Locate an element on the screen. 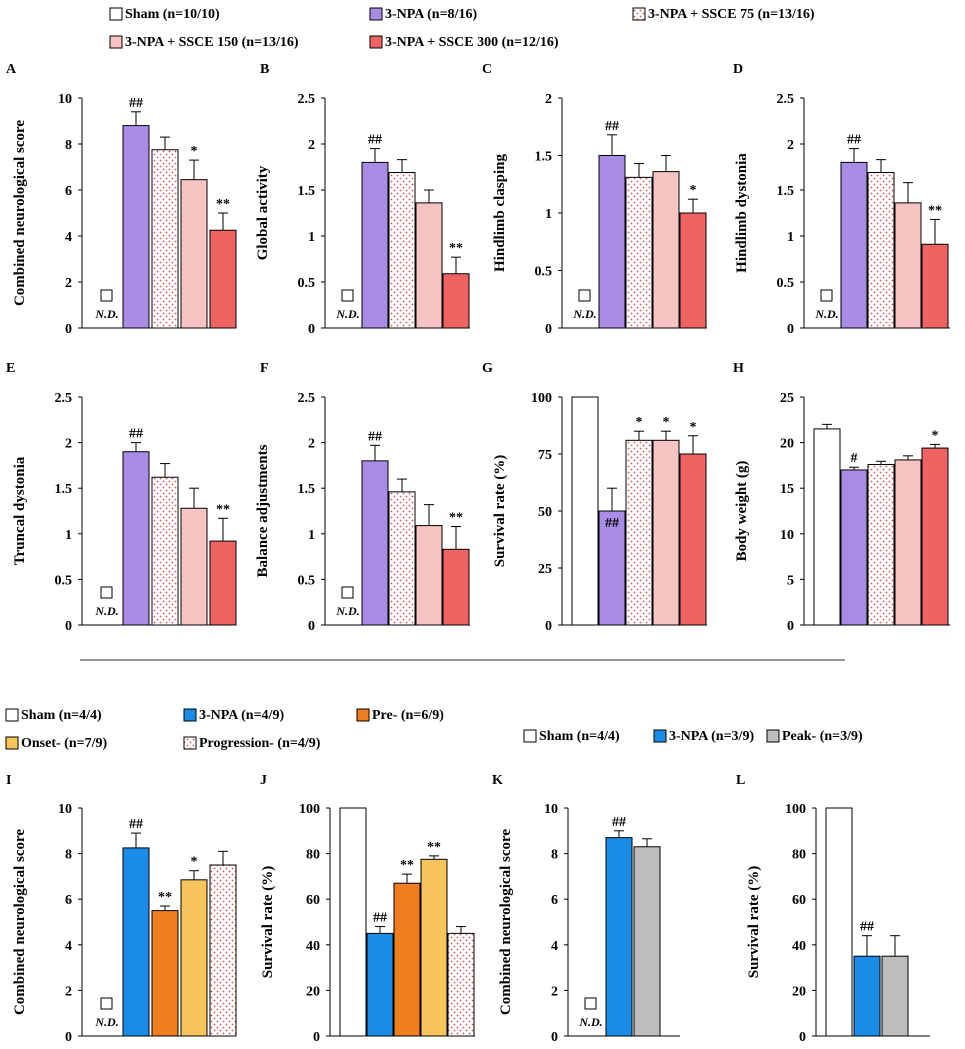 The height and width of the screenshot is (1049, 965). y-tick-label: 6 is located at coordinates (554, 900).